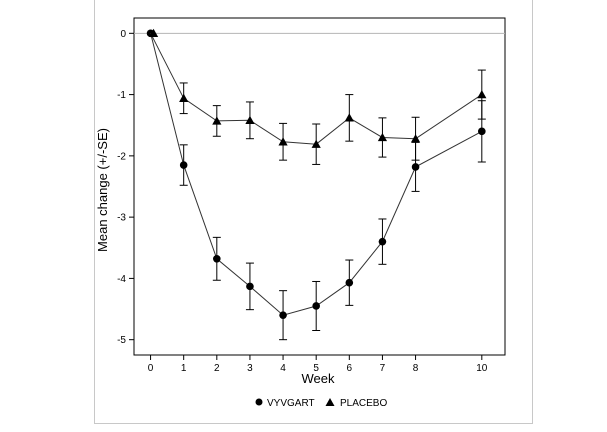 Image resolution: width=607 pixels, height=432 pixels. What do you see at coordinates (350, 368) in the screenshot?
I see `x-tick-label: 6` at bounding box center [350, 368].